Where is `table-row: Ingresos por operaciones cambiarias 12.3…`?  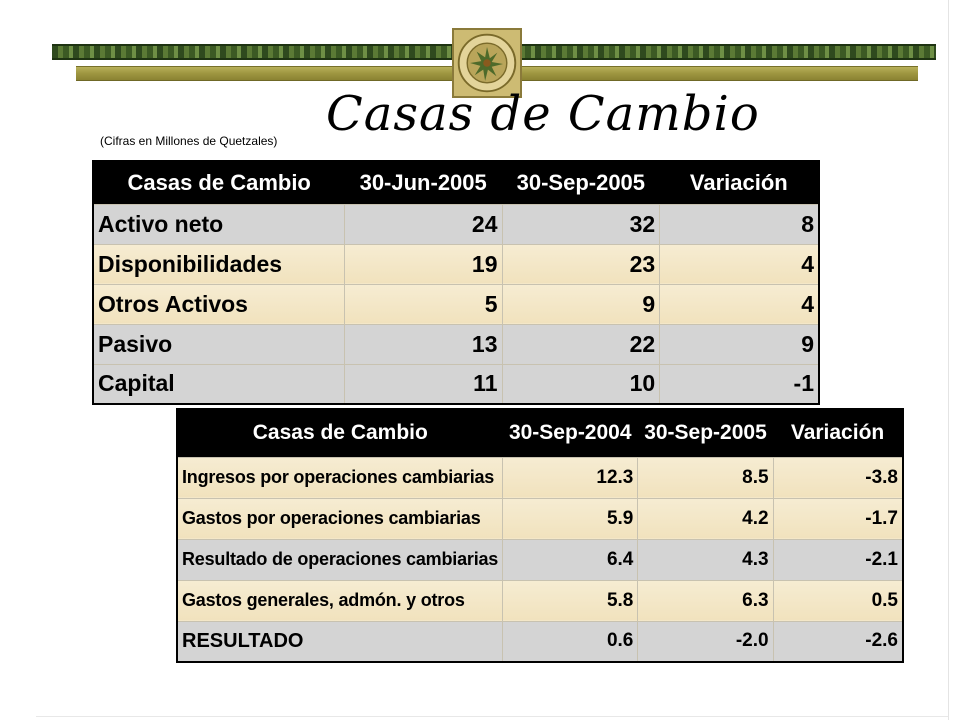
table-row: Ingresos por operaciones cambiarias 12.3… is located at coordinates (540, 477).